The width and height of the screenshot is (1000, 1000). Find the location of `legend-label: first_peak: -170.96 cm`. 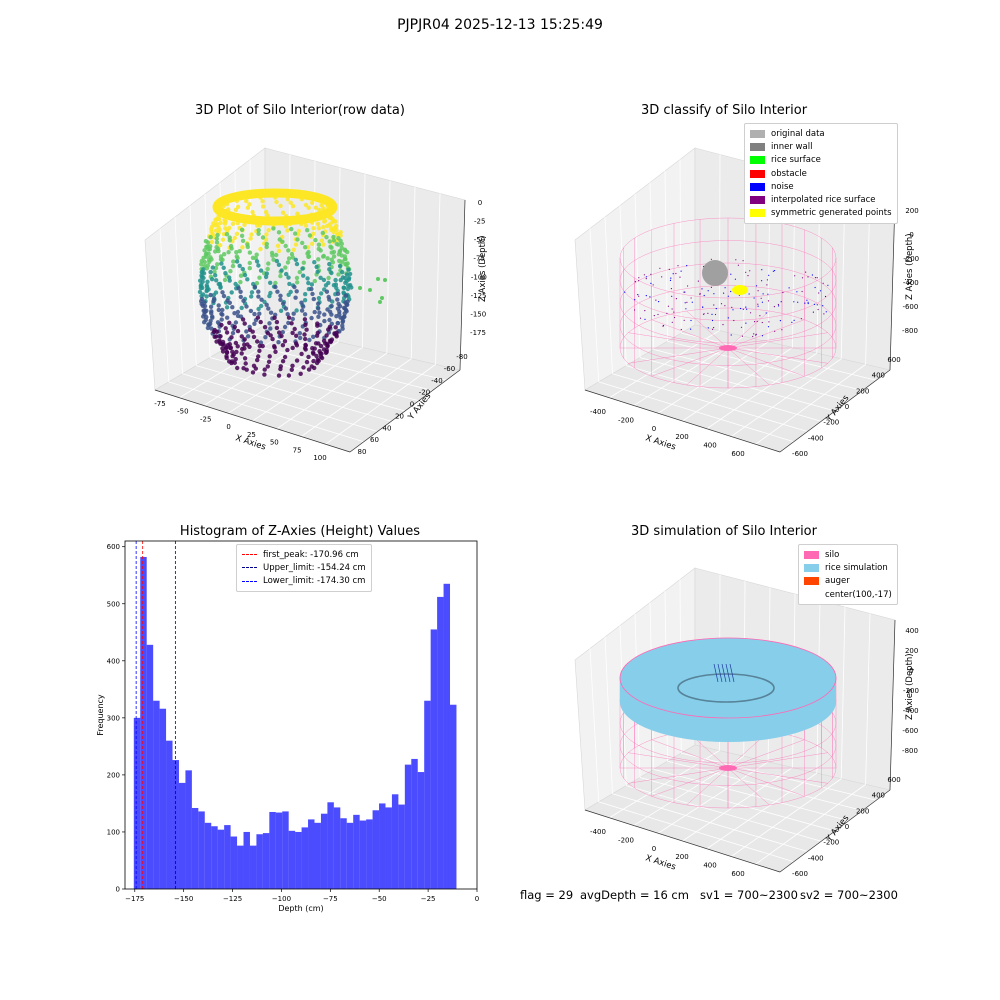

legend-label: first_peak: -170.96 cm is located at coordinates (311, 554).